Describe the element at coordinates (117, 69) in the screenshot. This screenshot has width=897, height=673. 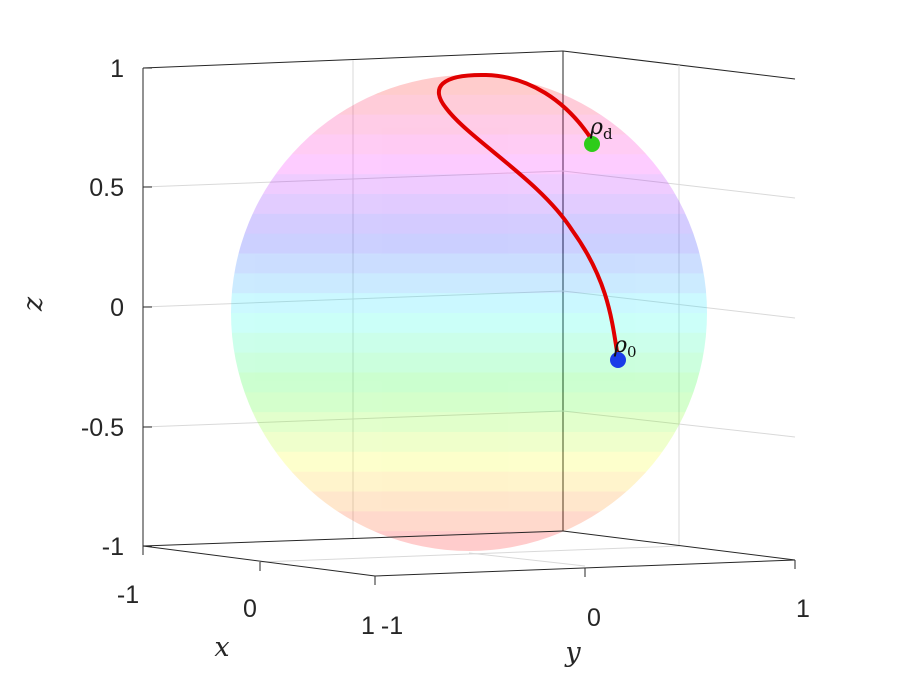
I see `z-tick-label: 1` at that location.